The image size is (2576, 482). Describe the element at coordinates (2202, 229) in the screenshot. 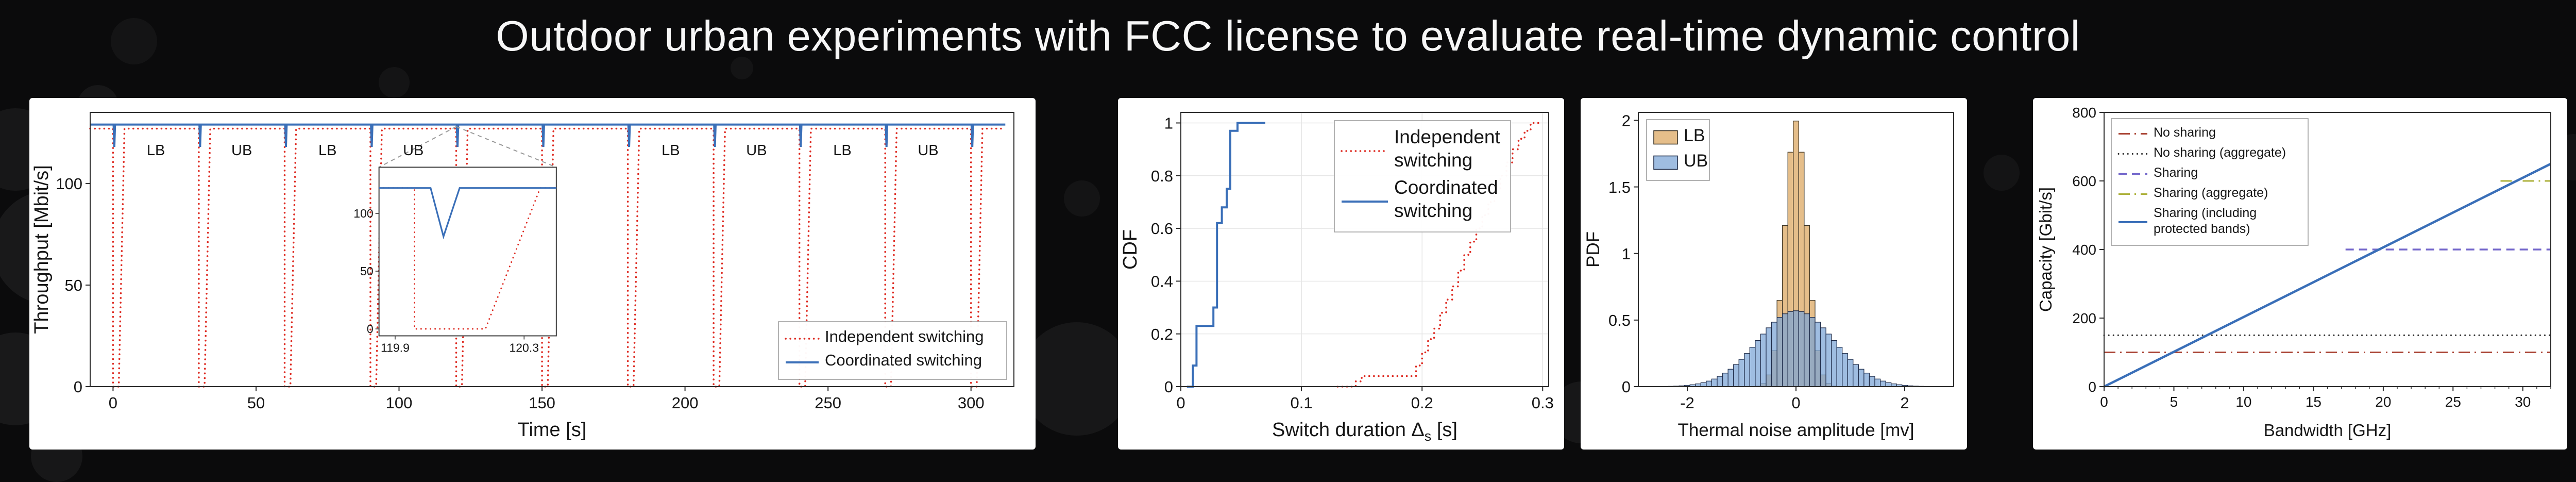

I see `legend-label: protected bands)` at that location.